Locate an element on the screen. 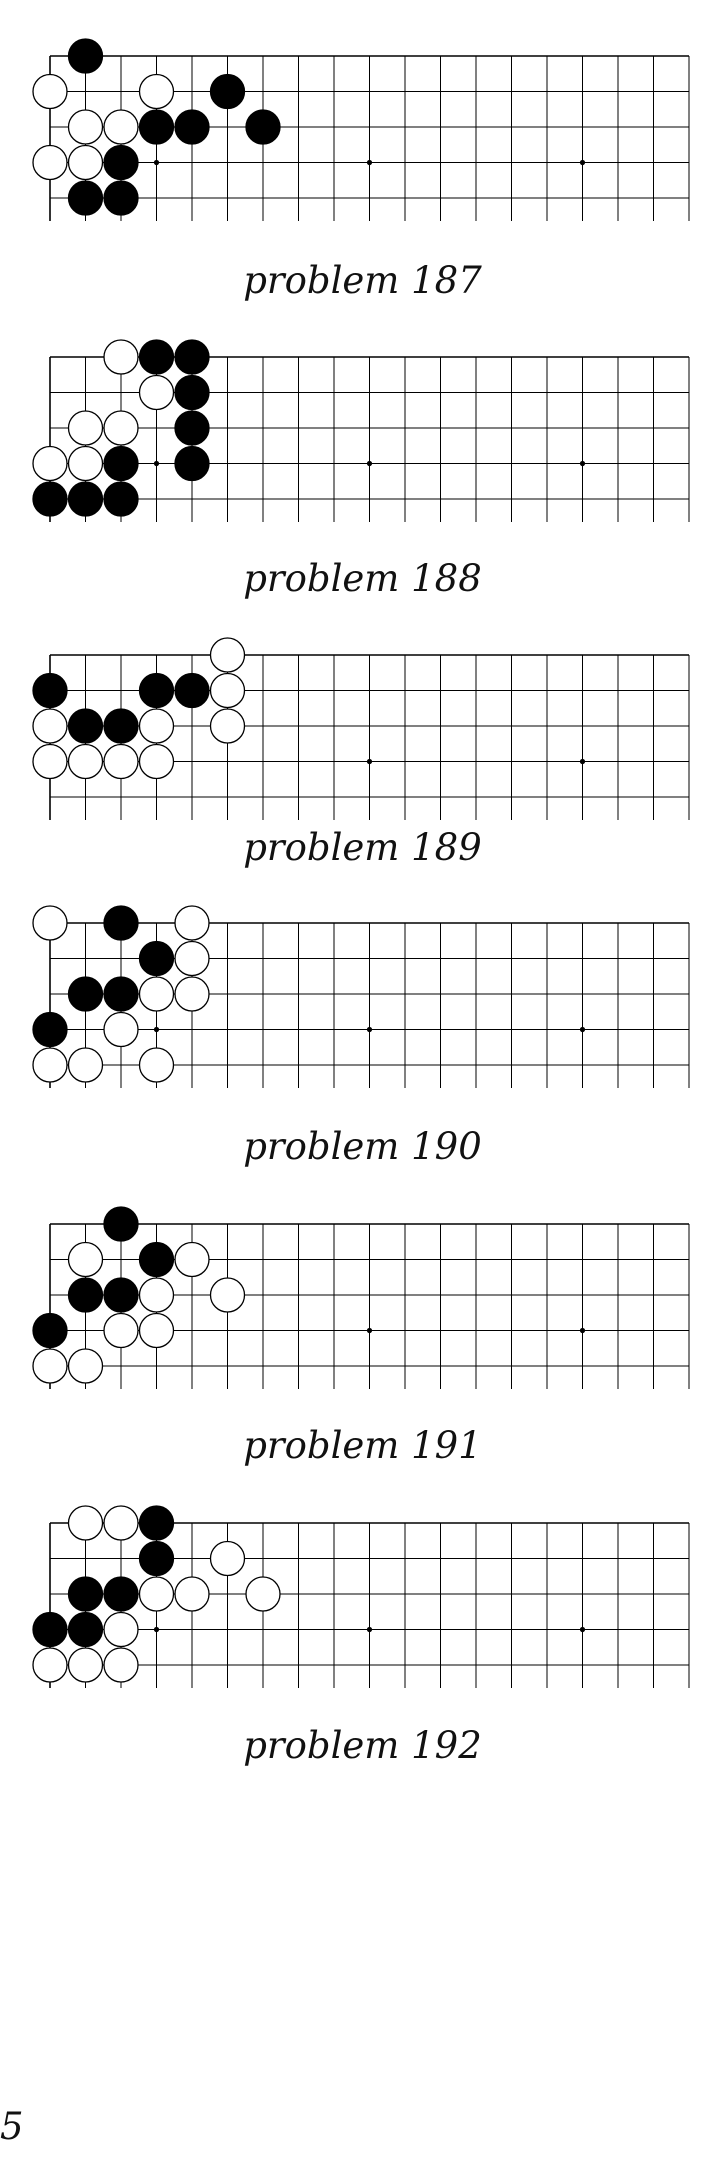 The image size is (725, 2181). problem-caption: problem 192 is located at coordinates (362, 1745).